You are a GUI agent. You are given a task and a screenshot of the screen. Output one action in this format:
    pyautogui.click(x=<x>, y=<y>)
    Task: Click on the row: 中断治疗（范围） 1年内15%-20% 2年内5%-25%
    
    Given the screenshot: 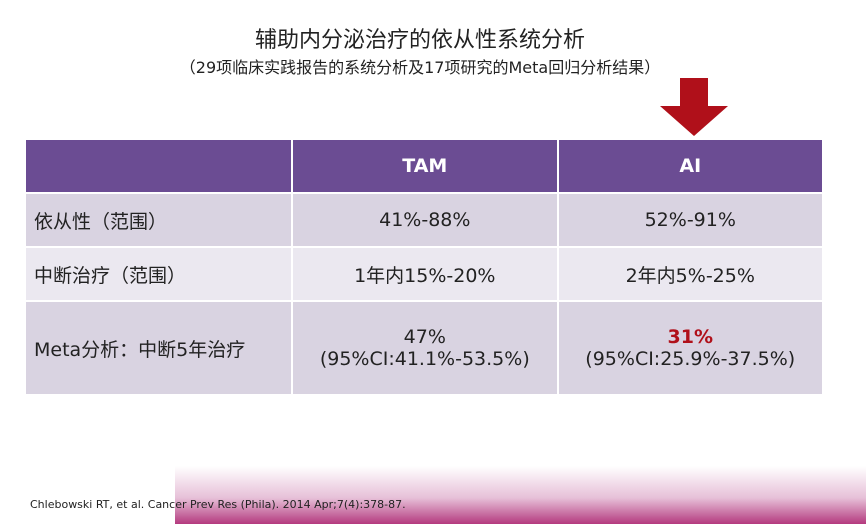 What is the action you would take?
    pyautogui.click(x=424, y=274)
    